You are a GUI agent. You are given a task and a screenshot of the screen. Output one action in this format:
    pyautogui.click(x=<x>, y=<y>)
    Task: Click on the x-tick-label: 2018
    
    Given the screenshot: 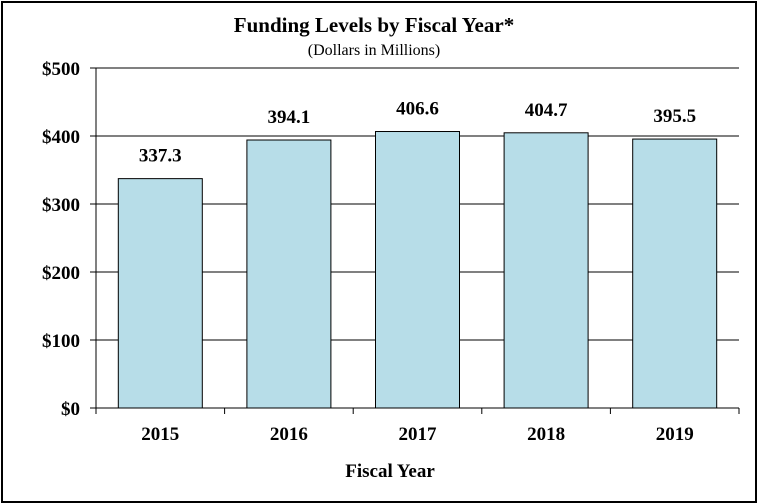 What is the action you would take?
    pyautogui.click(x=546, y=434)
    